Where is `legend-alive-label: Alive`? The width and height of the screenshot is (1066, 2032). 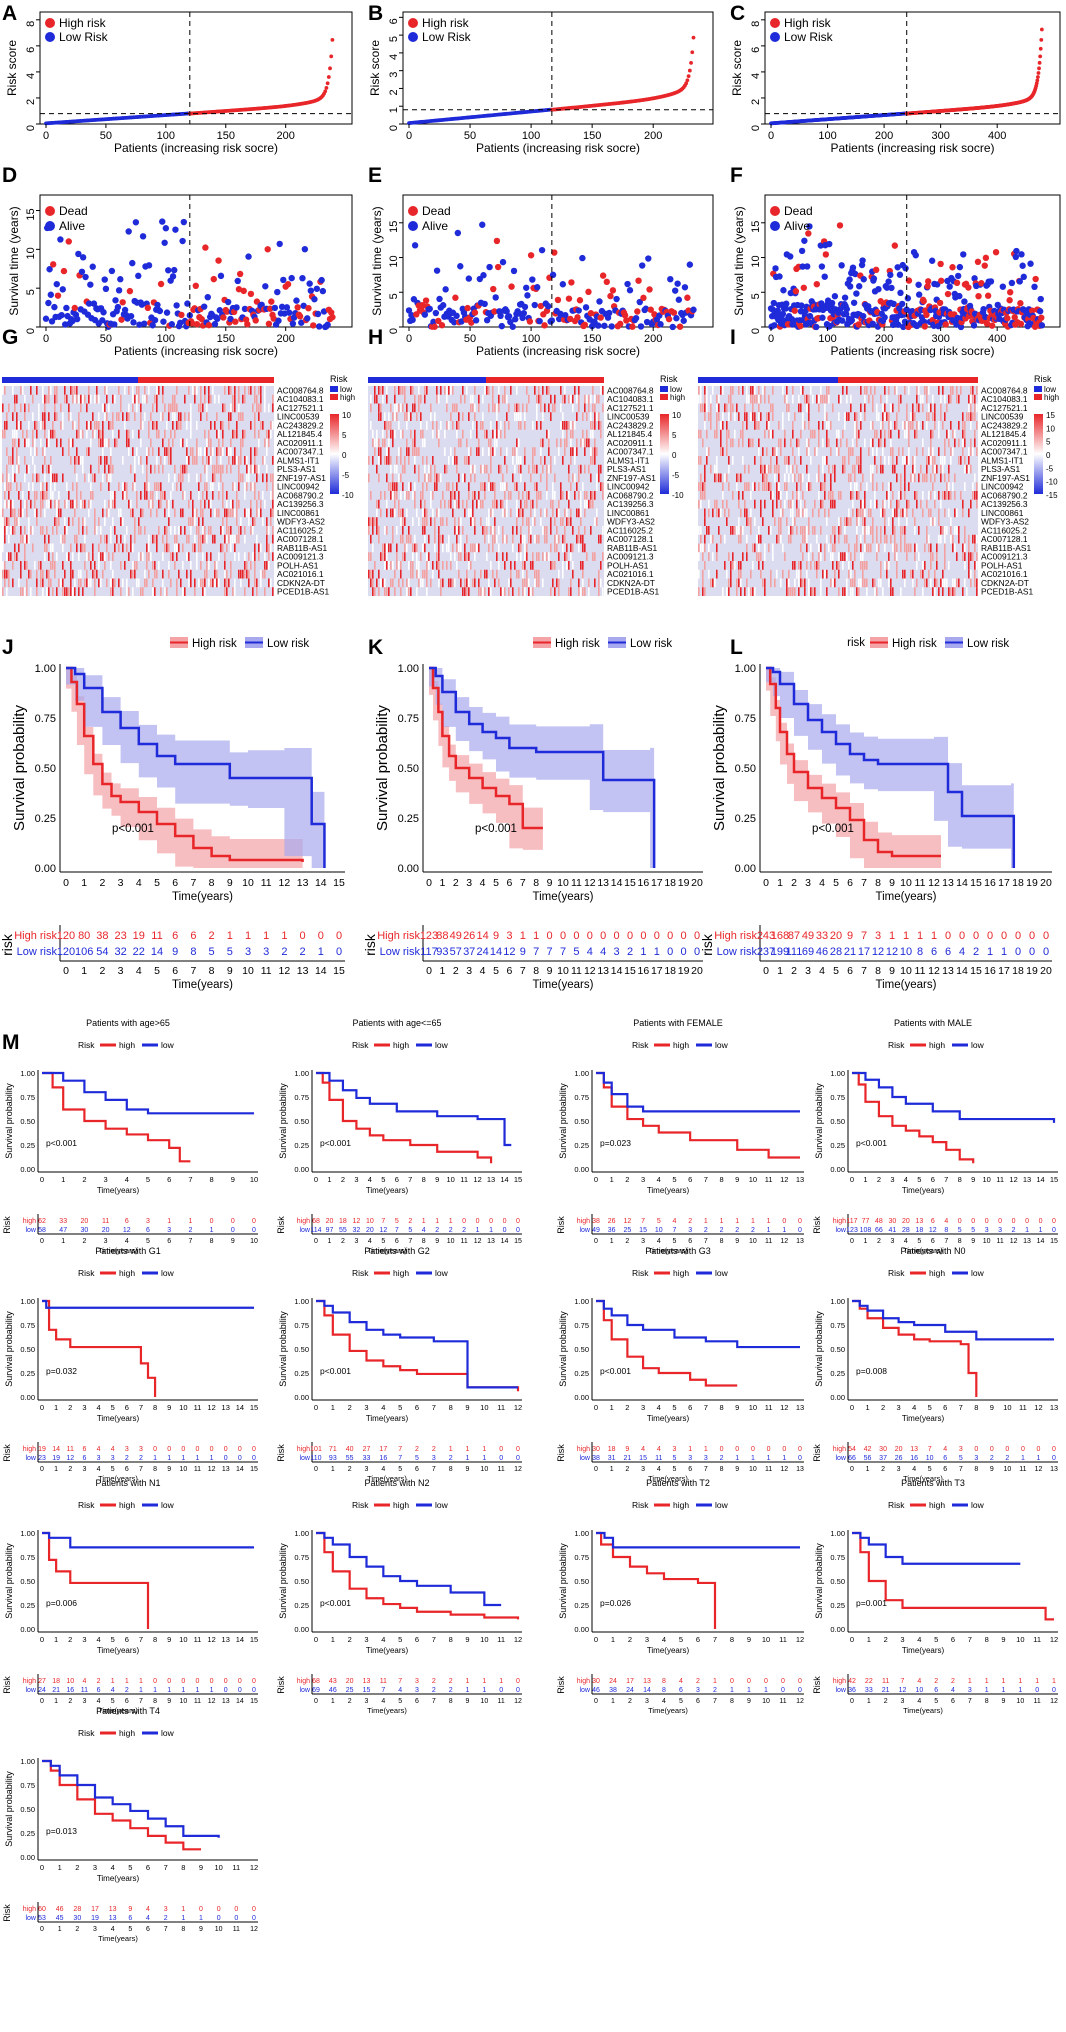
legend-alive-label: Alive is located at coordinates (435, 226).